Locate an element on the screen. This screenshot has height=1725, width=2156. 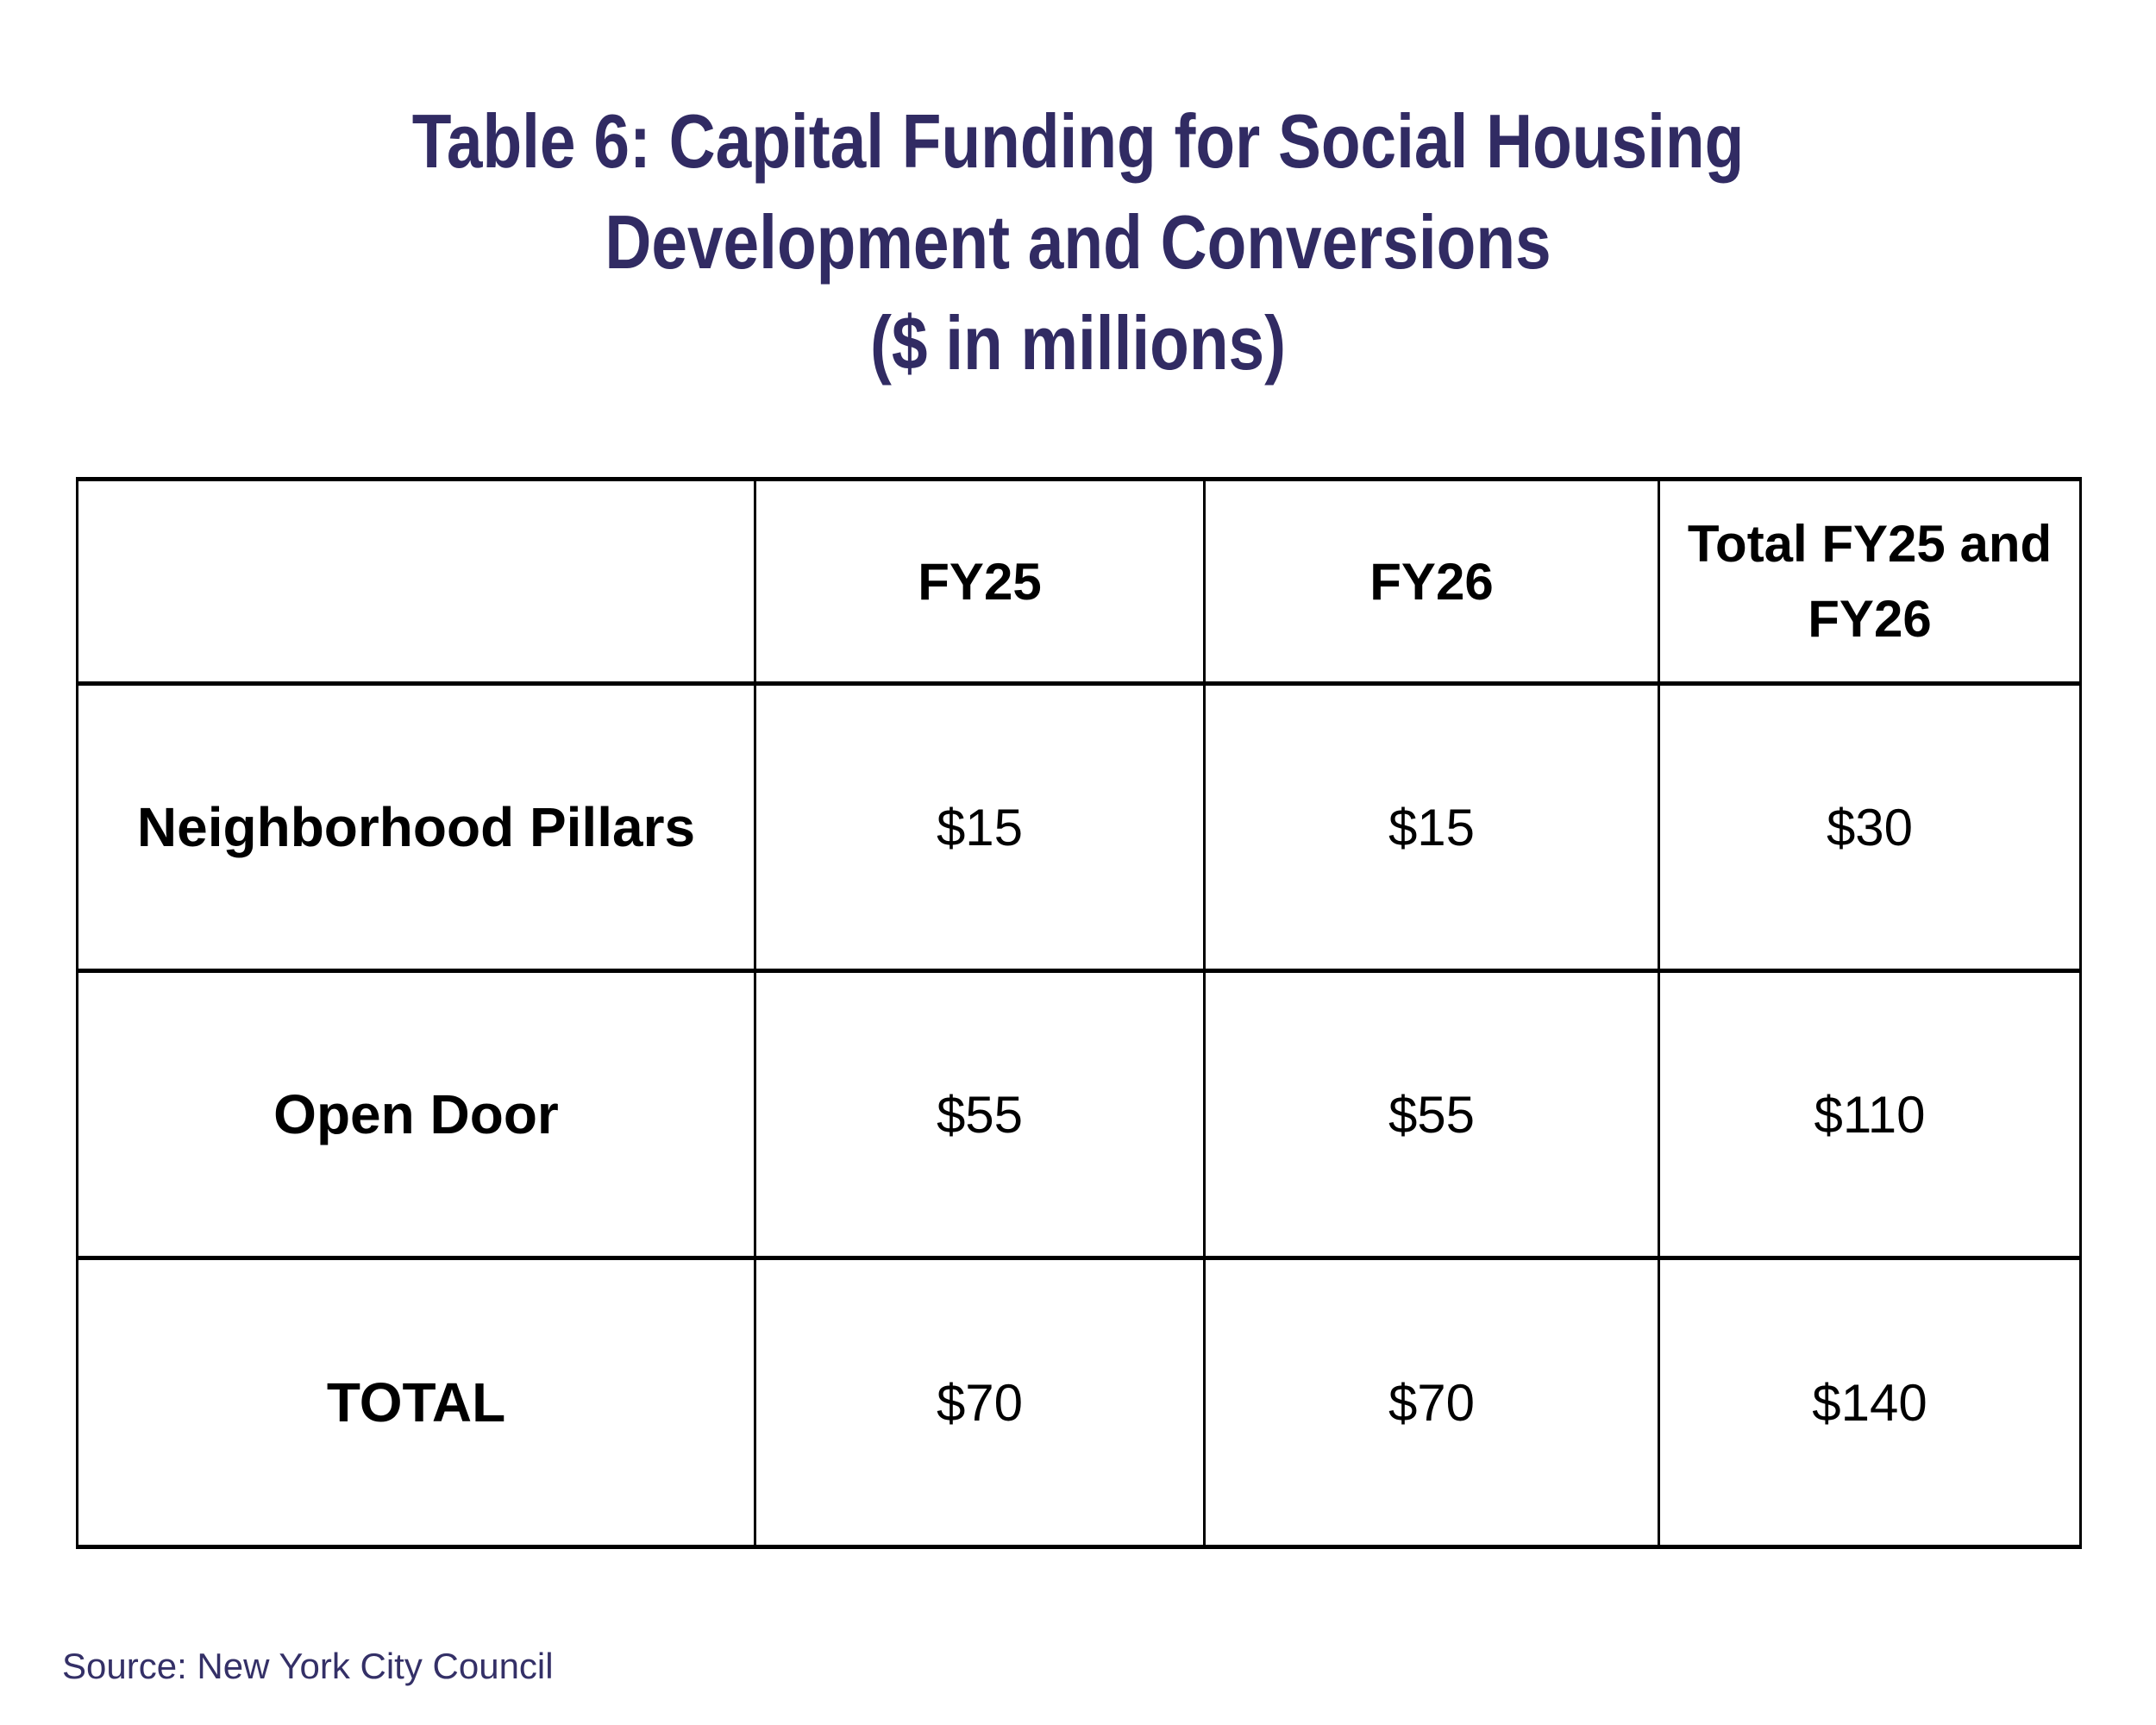
cell-fy25: $70 is located at coordinates (980, 1403).